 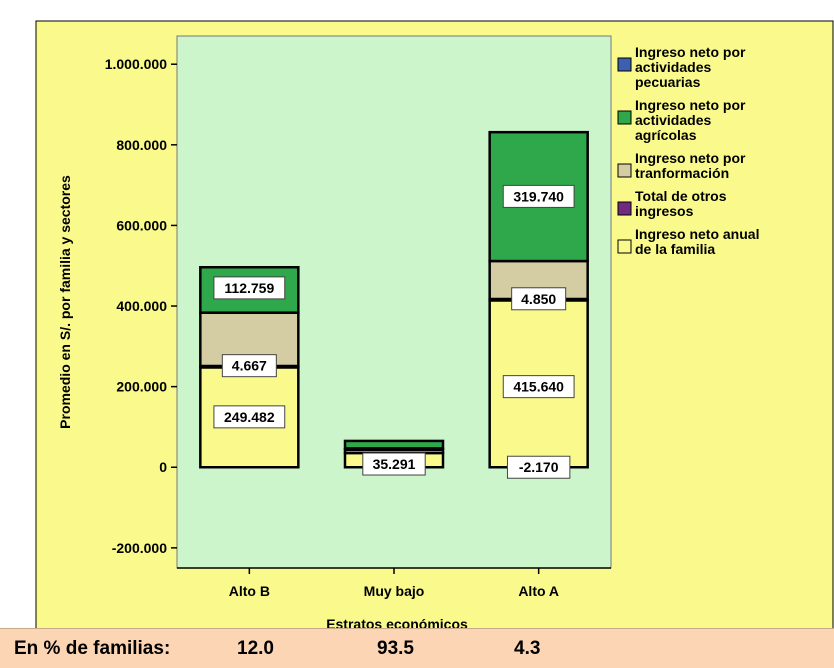 What do you see at coordinates (92, 648) in the screenshot?
I see `footer-label: En % de familias:` at bounding box center [92, 648].